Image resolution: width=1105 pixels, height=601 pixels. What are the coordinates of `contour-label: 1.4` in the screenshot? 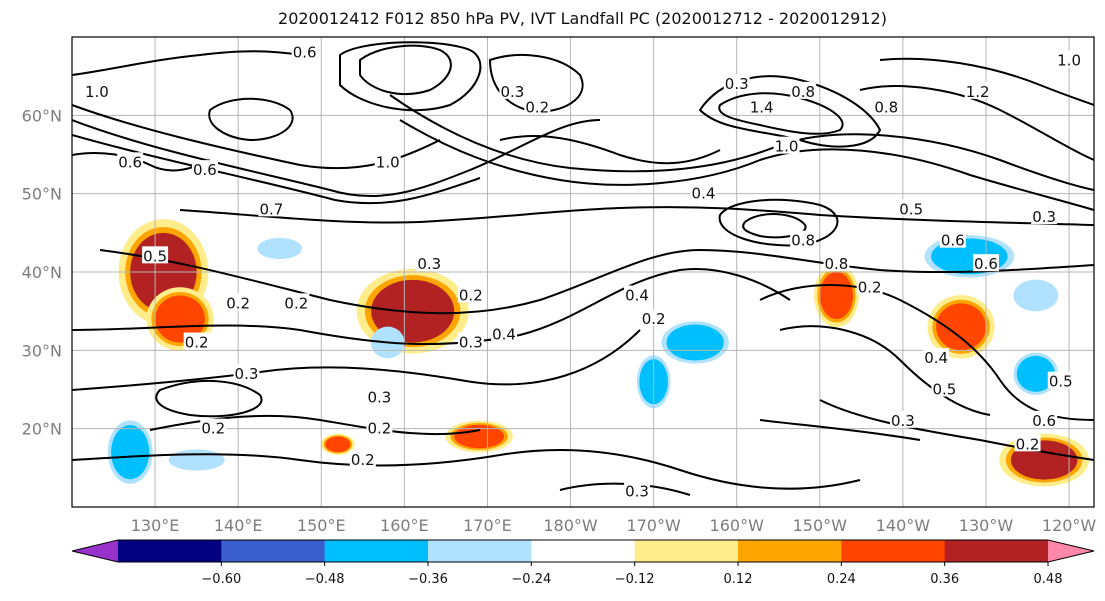 It's located at (762, 108).